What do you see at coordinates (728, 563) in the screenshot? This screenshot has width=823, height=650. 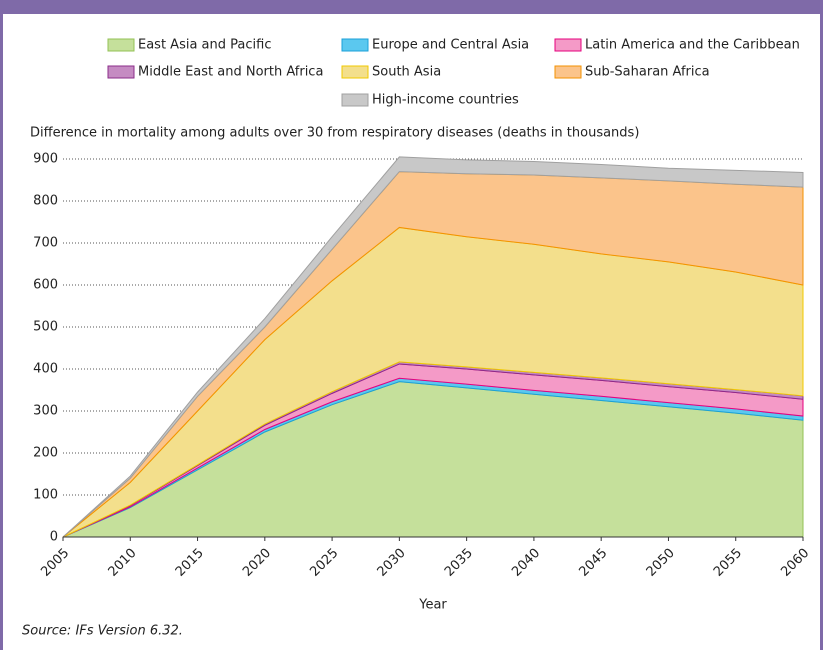 I see `x-tick-label: 2055` at bounding box center [728, 563].